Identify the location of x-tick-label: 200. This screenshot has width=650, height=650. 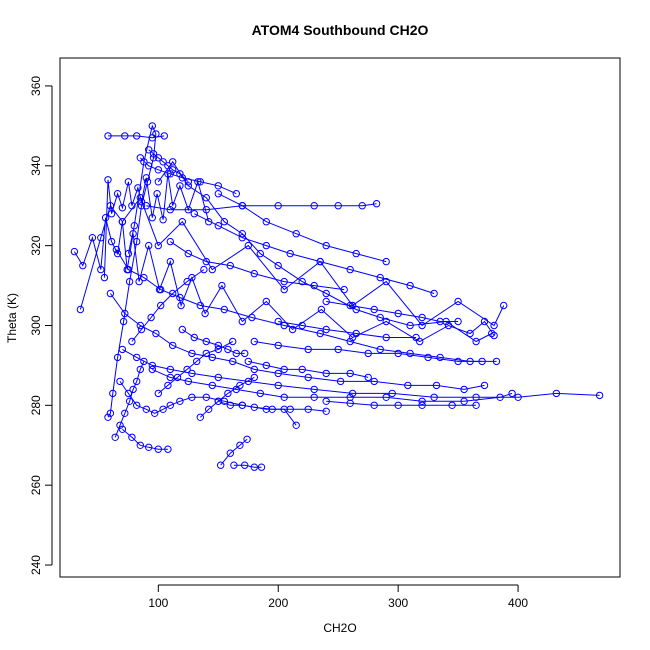
(278, 603).